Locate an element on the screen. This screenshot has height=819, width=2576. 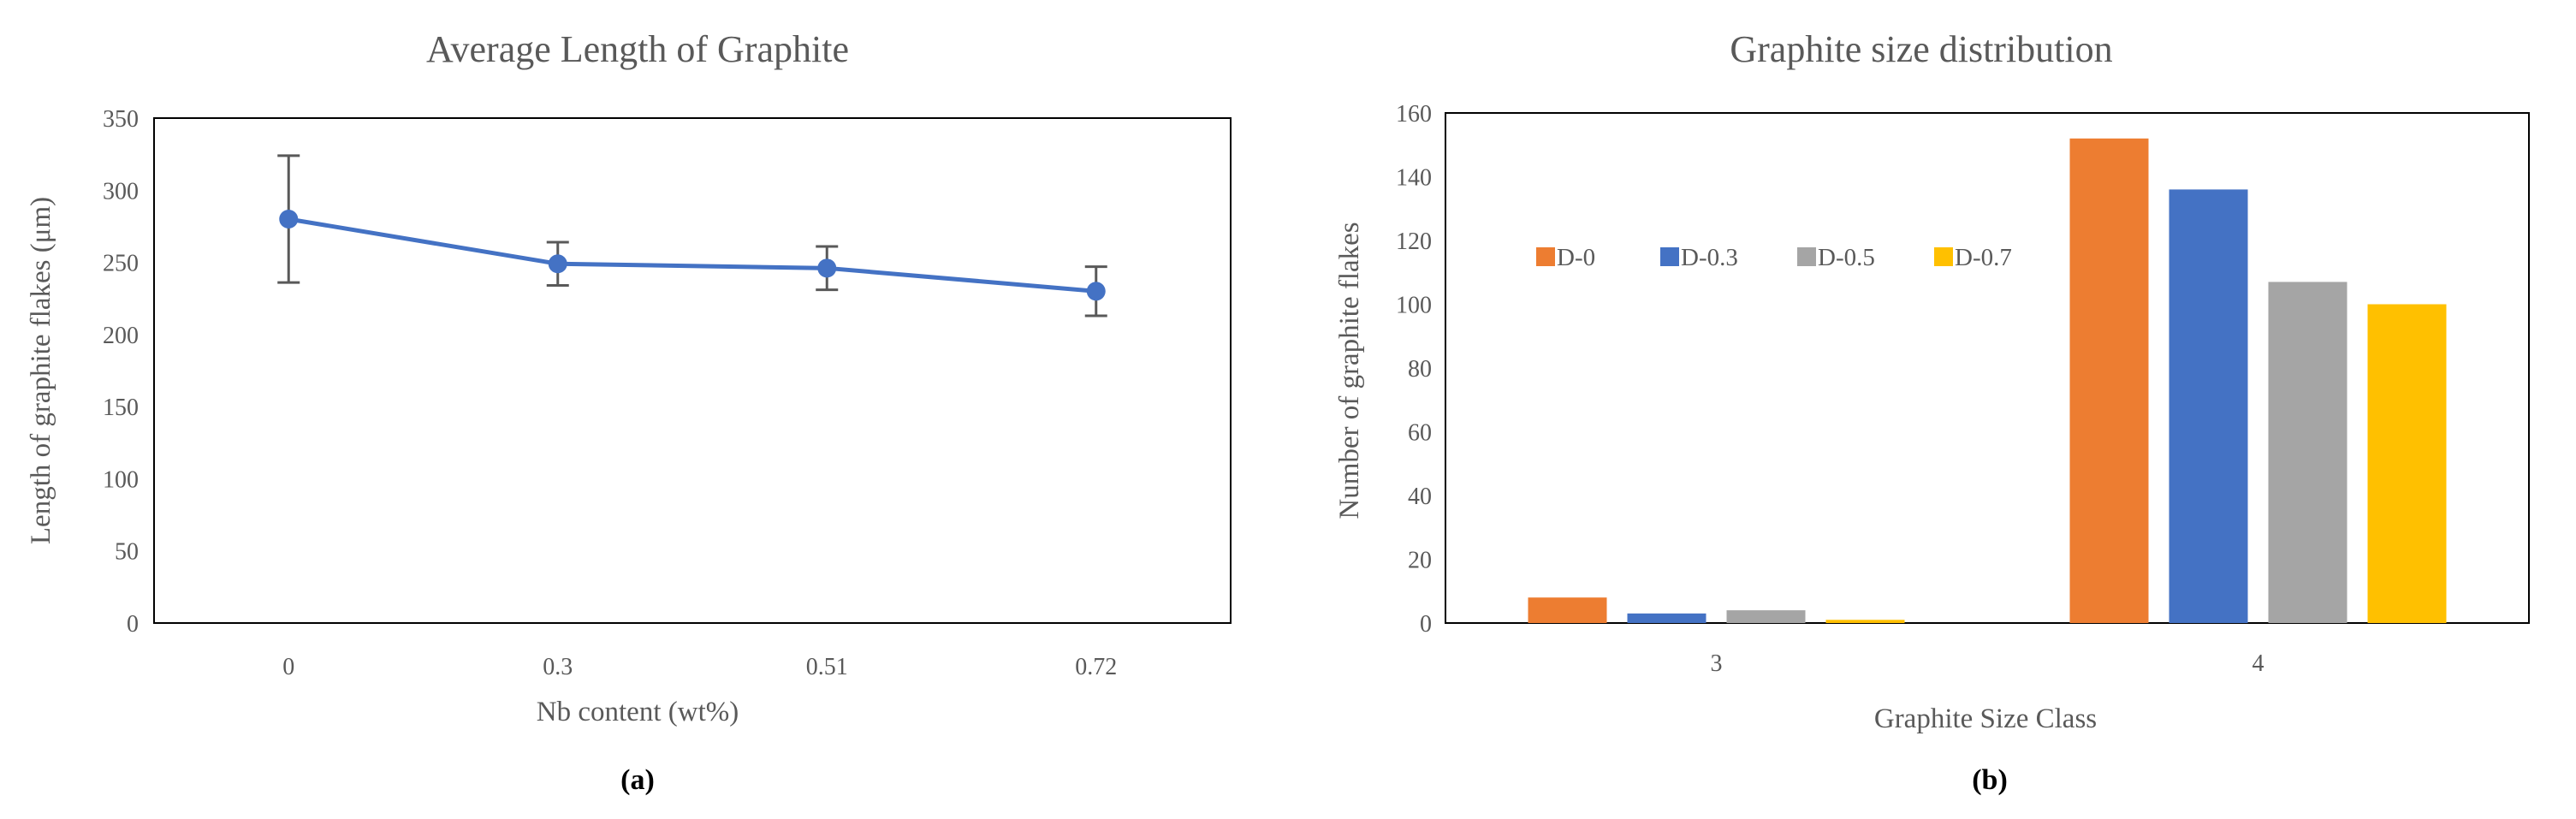
x-tick-label: 0.51 is located at coordinates (827, 667).